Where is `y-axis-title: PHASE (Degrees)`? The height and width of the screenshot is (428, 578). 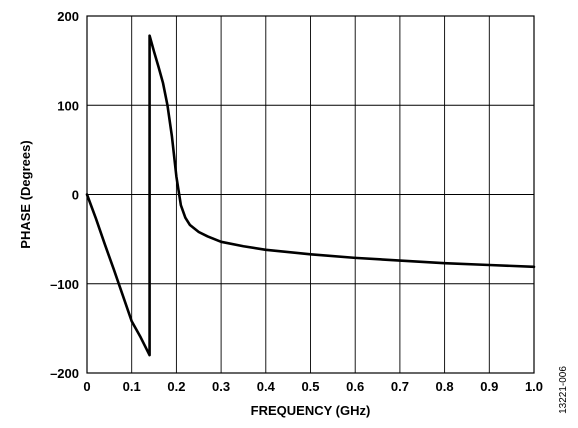
y-axis-title: PHASE (Degrees) is located at coordinates (25, 194).